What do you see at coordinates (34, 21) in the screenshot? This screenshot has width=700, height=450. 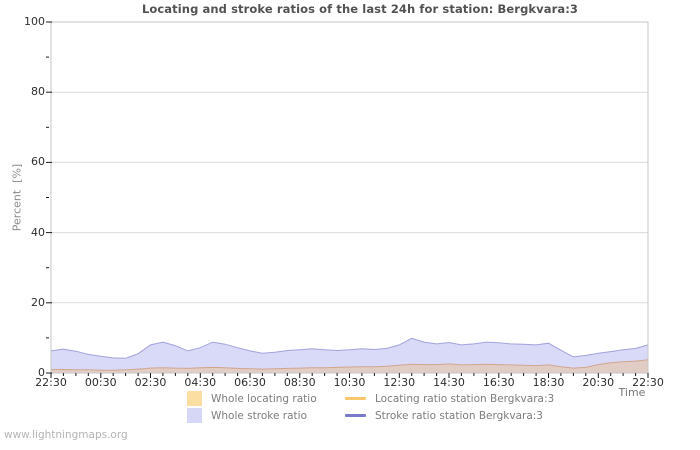 I see `y-tick-label: 100` at bounding box center [34, 21].